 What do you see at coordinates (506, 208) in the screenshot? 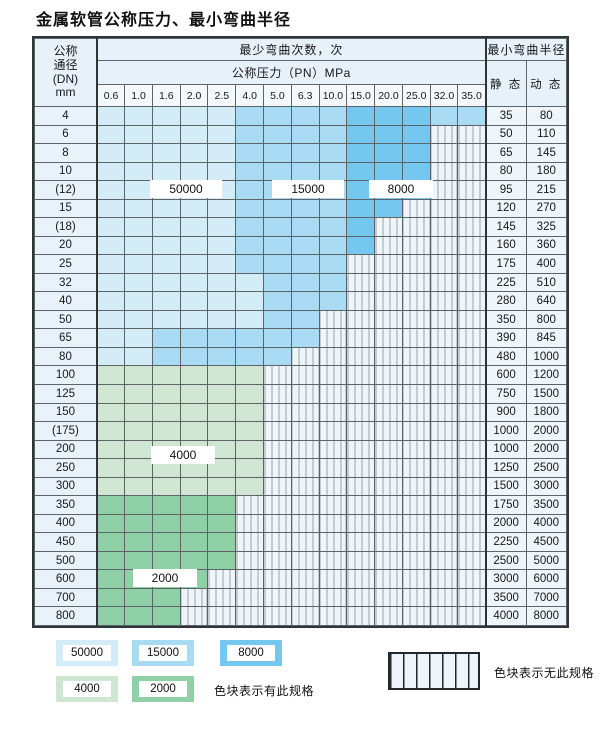
I see `static-radius-cell: 120` at bounding box center [506, 208].